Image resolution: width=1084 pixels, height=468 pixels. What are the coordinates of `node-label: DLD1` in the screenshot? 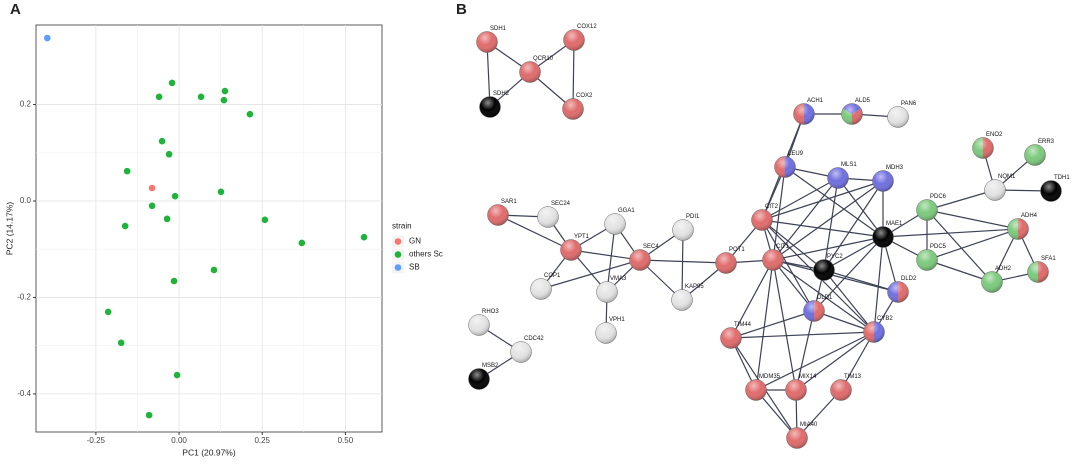 It's located at (825, 298).